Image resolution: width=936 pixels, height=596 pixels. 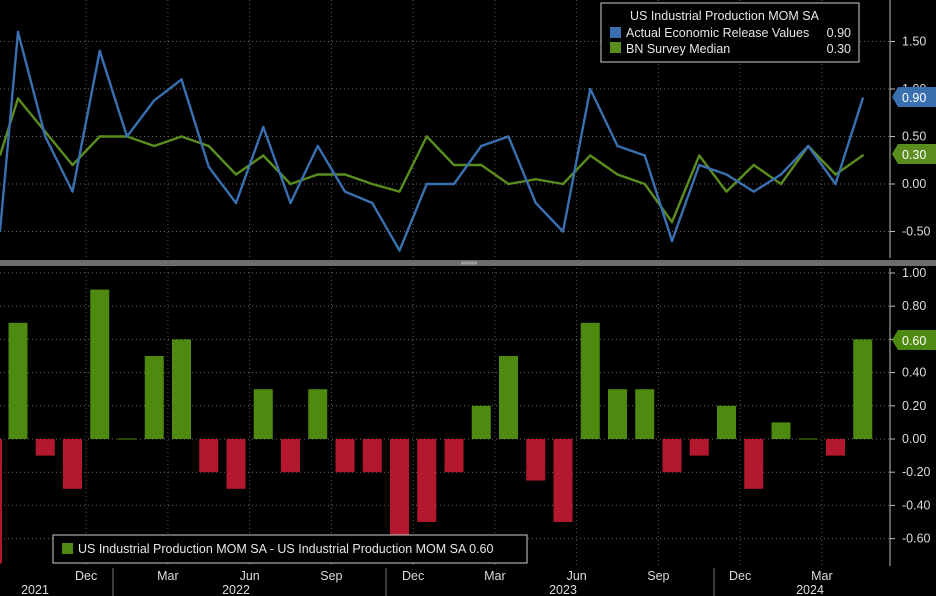 What do you see at coordinates (563, 589) in the screenshot?
I see `x-year-label: 2023` at bounding box center [563, 589].